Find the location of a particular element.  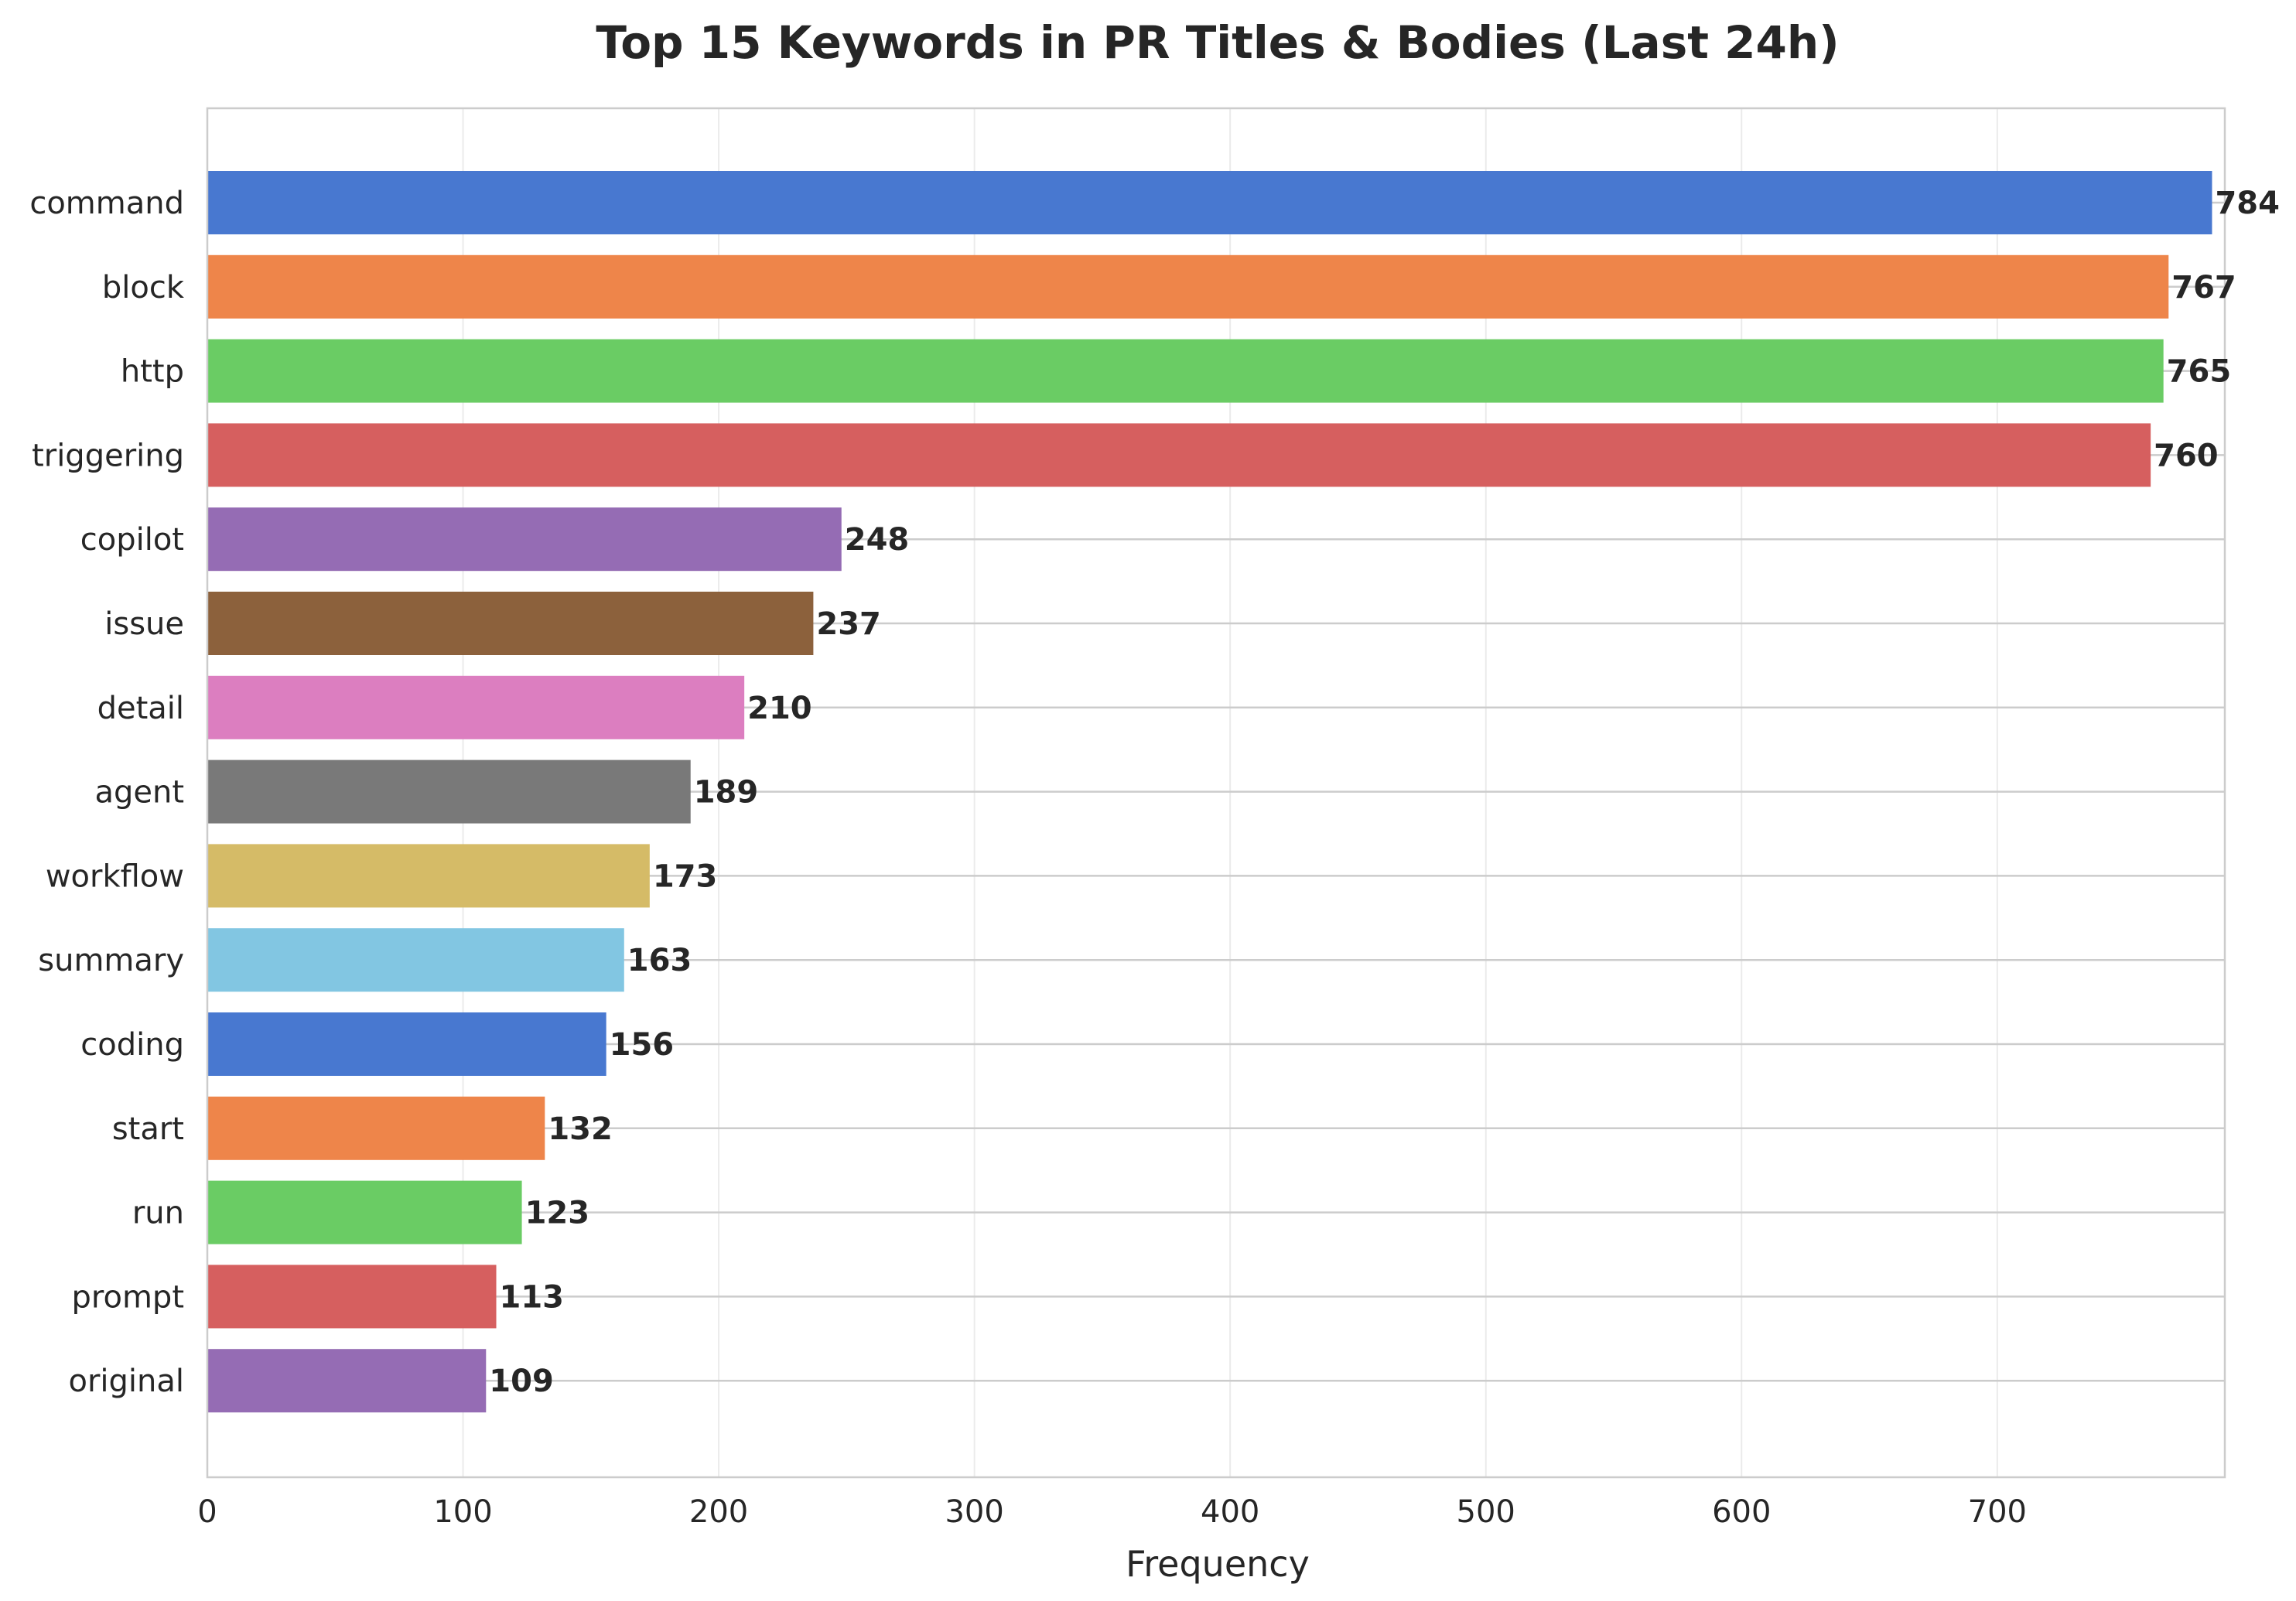

category-label-command: command is located at coordinates (107, 204).